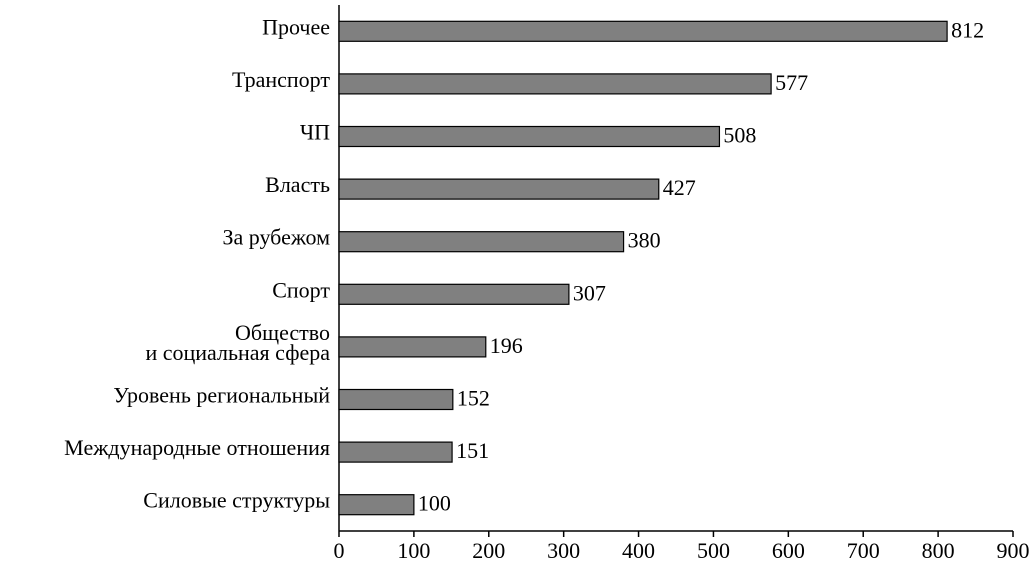  I want to click on value-label: 380, so click(644, 240).